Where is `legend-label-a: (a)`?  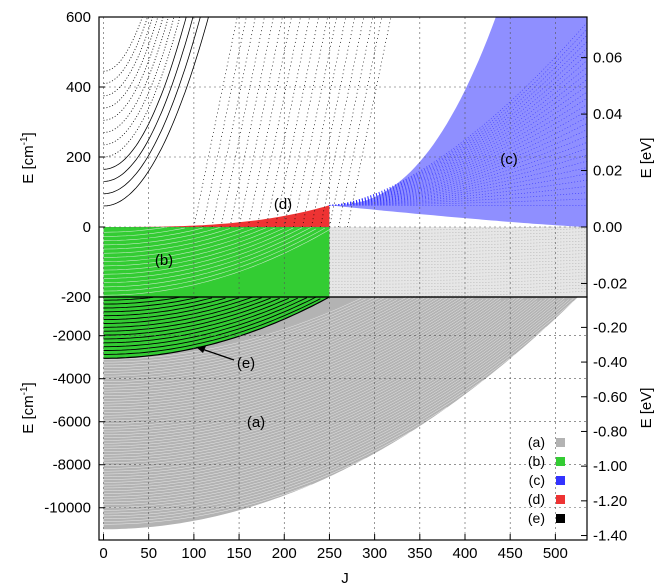
legend-label-a: (a) is located at coordinates (536, 442).